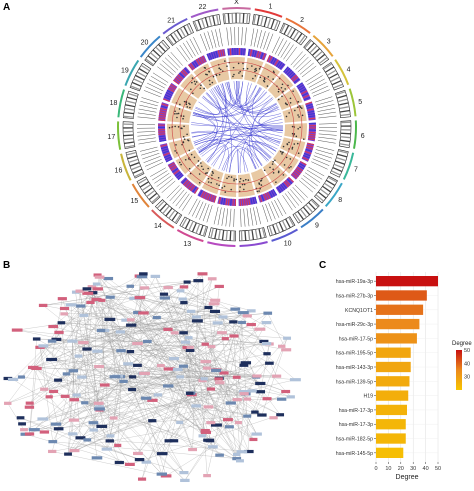 Image resolution: width=474 pixels, height=491 pixels. I want to click on chromosome-label: 1, so click(271, 7).